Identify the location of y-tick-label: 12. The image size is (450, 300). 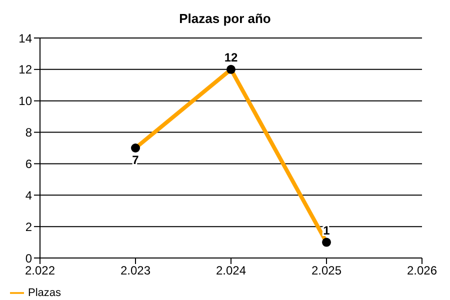
(25, 69).